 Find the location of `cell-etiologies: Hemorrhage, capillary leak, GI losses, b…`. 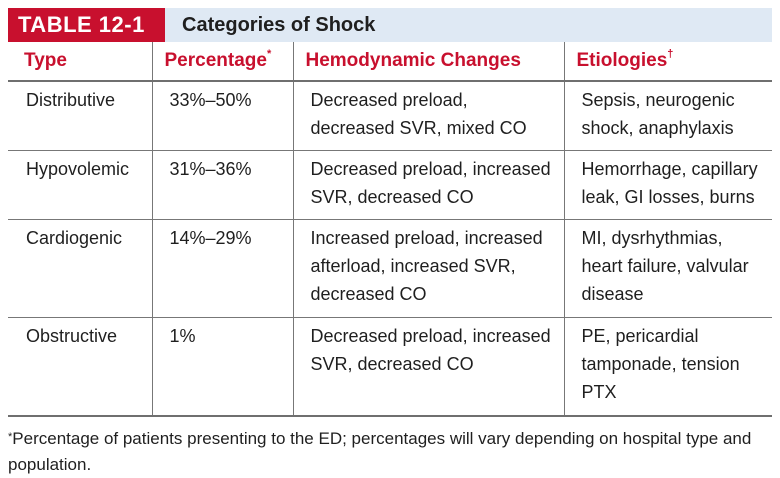

cell-etiologies: Hemorrhage, capillary leak, GI losses, b… is located at coordinates (667, 185).